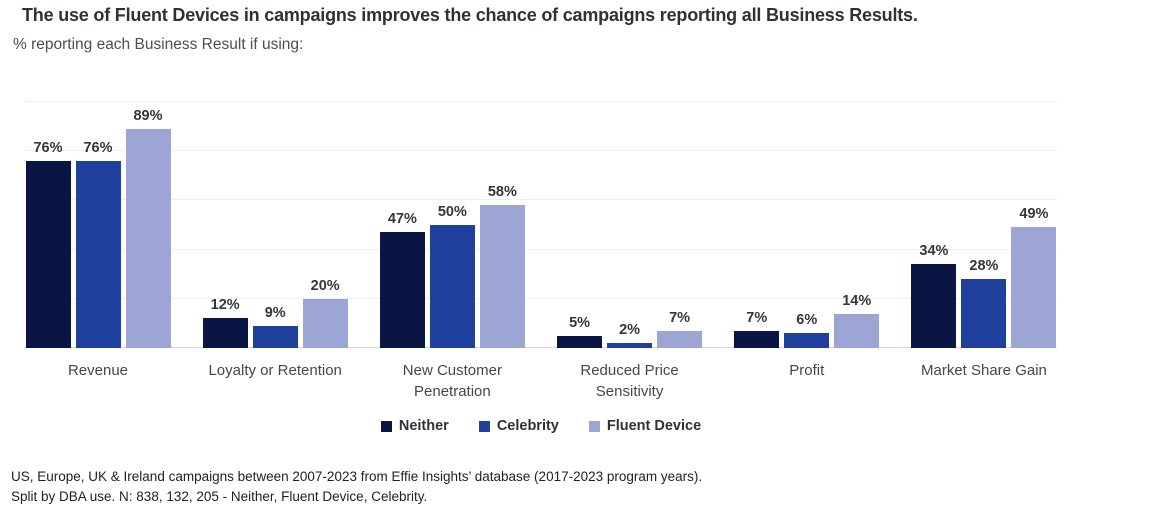 This screenshot has width=1176, height=531. I want to click on legend-swatch-celebrity, so click(484, 426).